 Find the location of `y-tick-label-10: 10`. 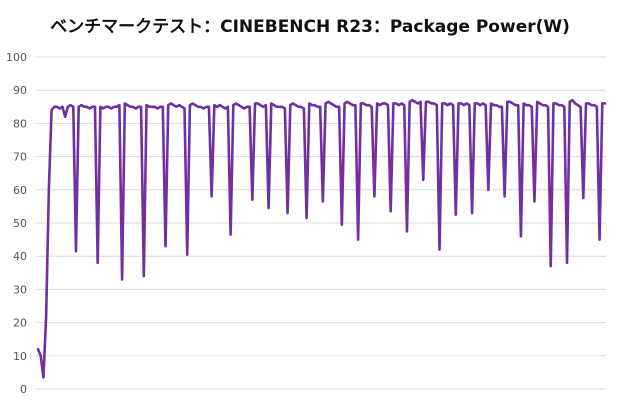

y-tick-label-10: 10 is located at coordinates (20, 356).